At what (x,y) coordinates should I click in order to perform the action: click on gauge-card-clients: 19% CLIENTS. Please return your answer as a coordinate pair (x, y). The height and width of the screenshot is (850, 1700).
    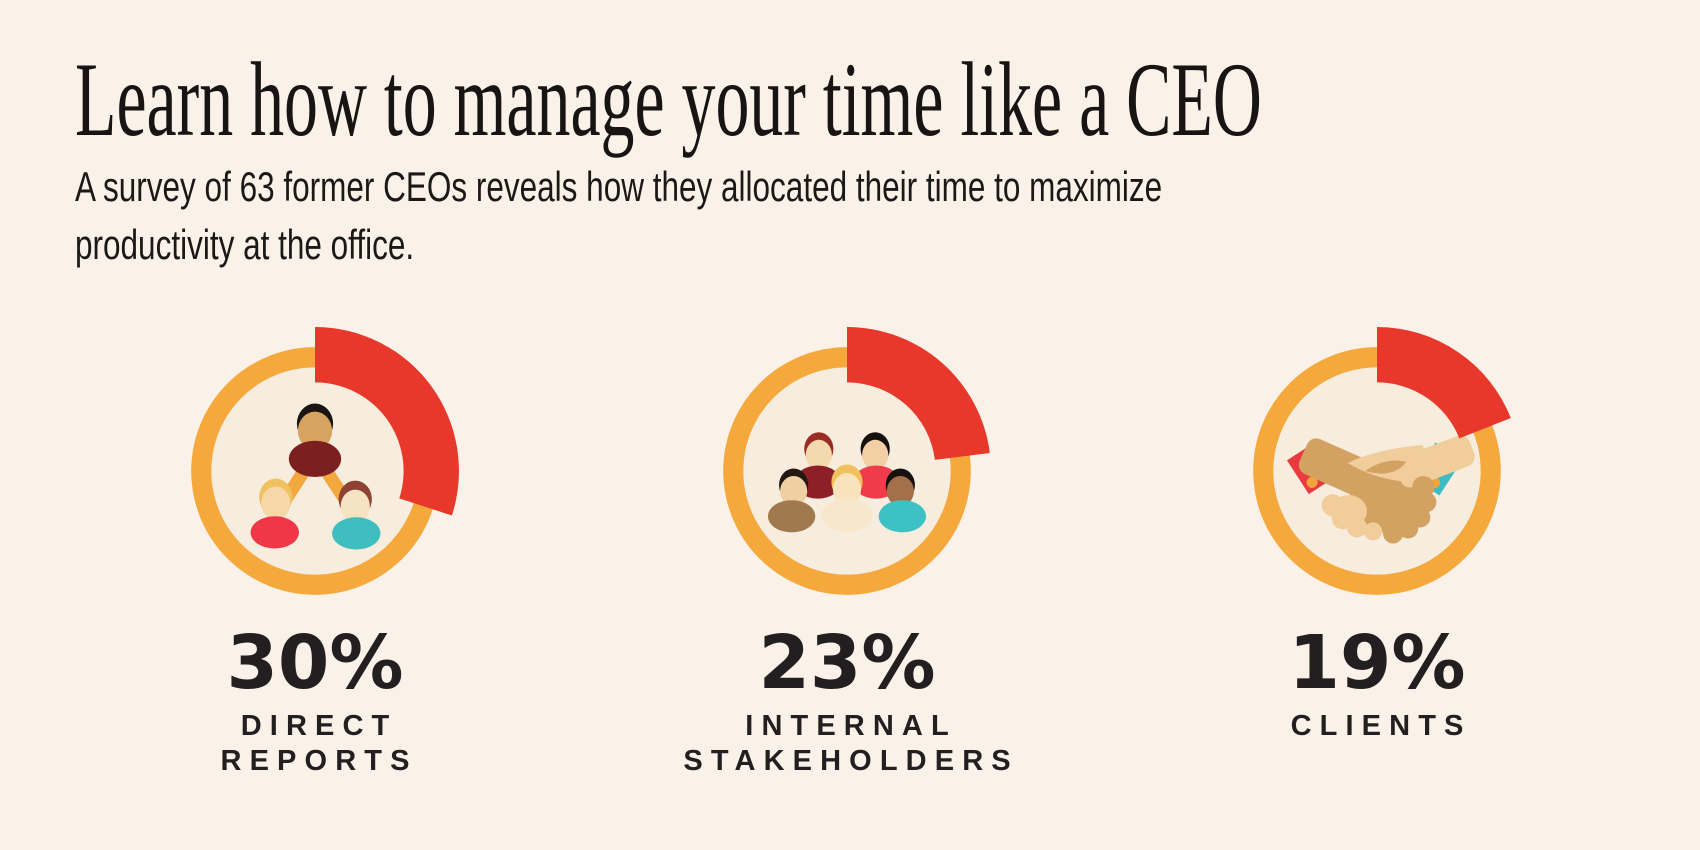
    Looking at the image, I should click on (1377, 532).